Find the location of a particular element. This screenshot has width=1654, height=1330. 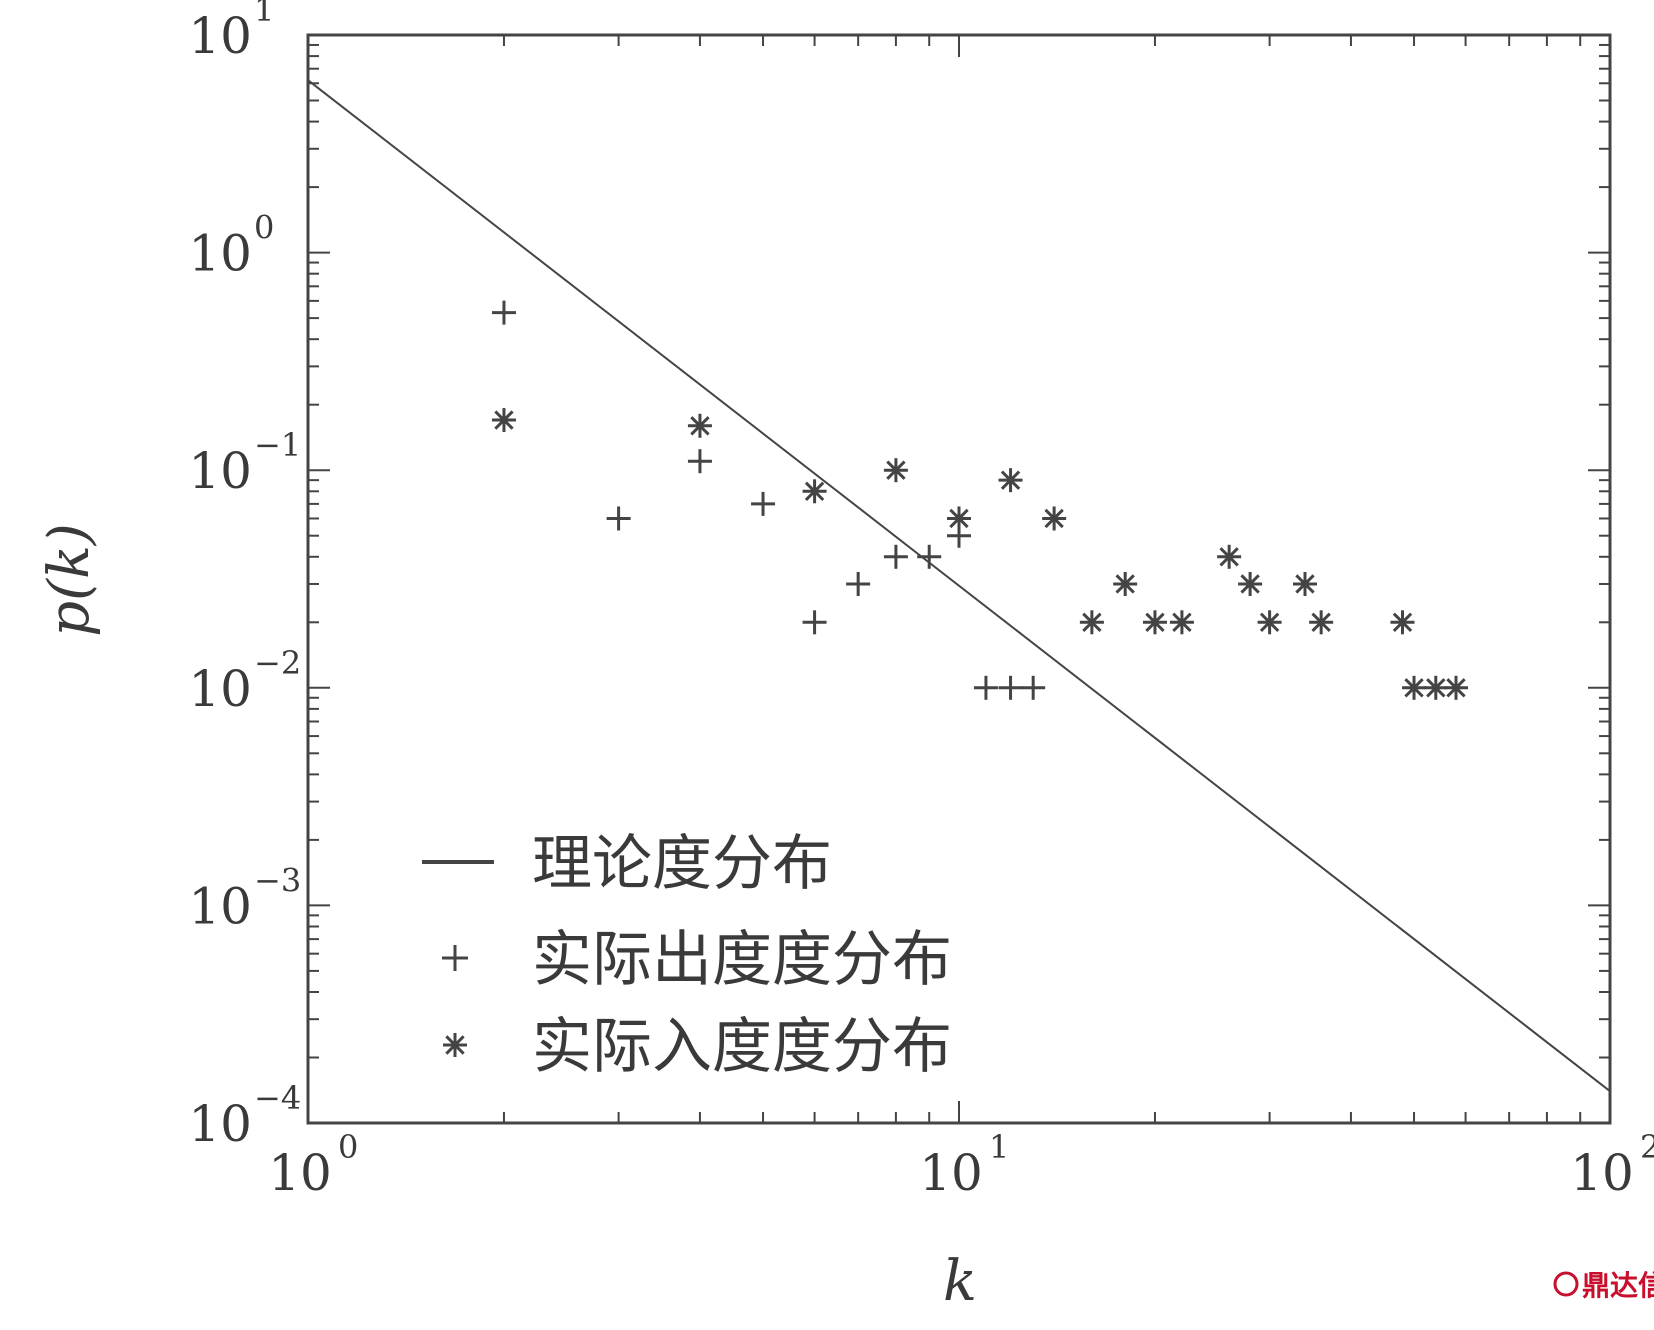

x-tick-label: 10 1 is located at coordinates (964, 1165).